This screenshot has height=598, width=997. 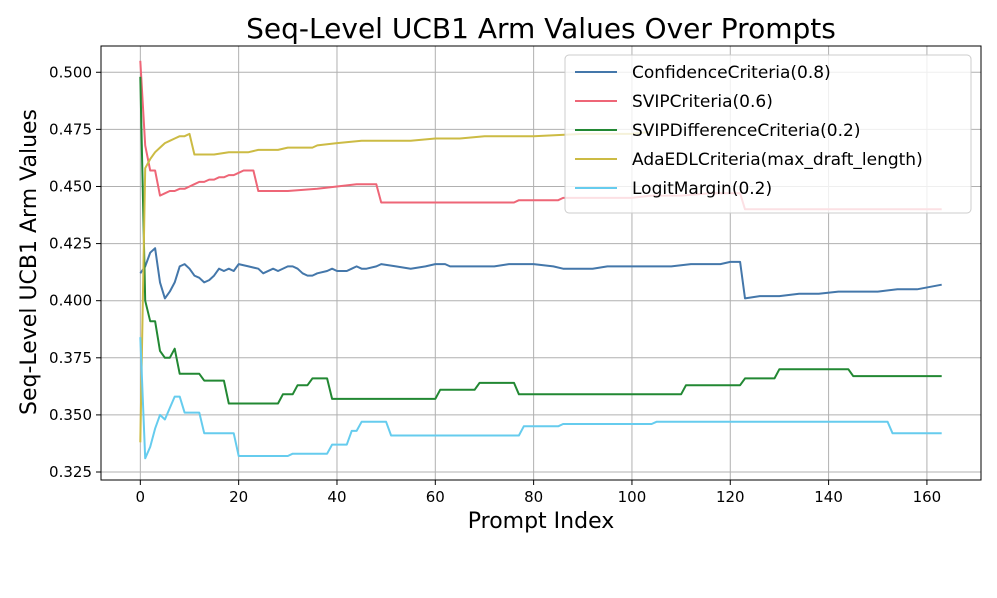 What do you see at coordinates (70, 186) in the screenshot?
I see `y-tick-label: 0.450` at bounding box center [70, 186].